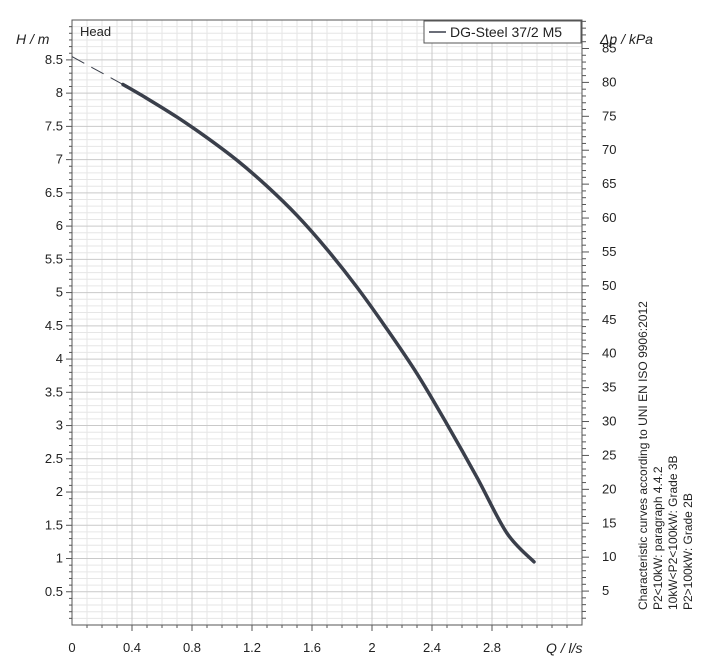 Image resolution: width=705 pixels, height=661 pixels. I want to click on y-right-tick-label: 65, so click(609, 183).